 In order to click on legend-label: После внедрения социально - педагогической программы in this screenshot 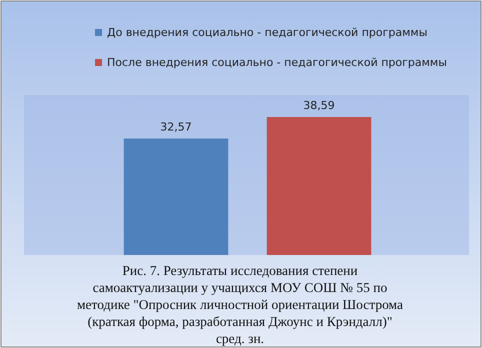, I will do `click(277, 62)`.